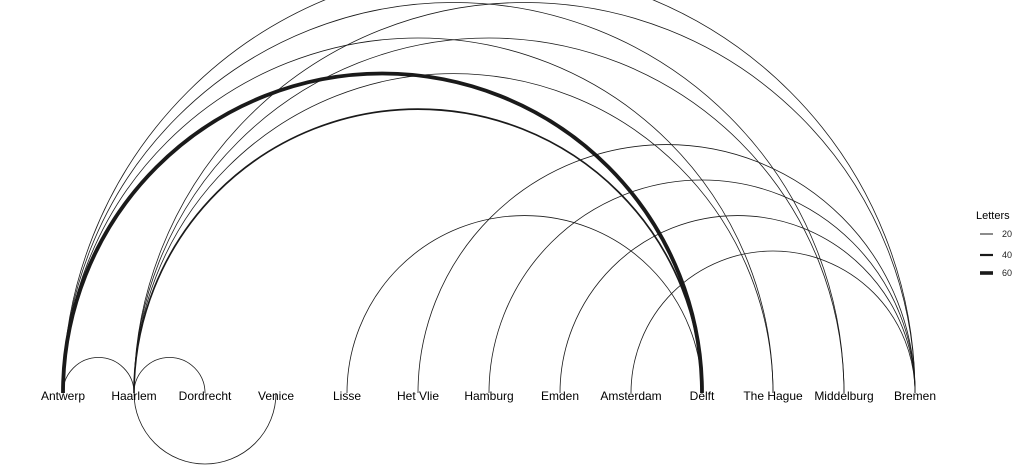  What do you see at coordinates (560, 396) in the screenshot?
I see `node-label-emden: Emden` at bounding box center [560, 396].